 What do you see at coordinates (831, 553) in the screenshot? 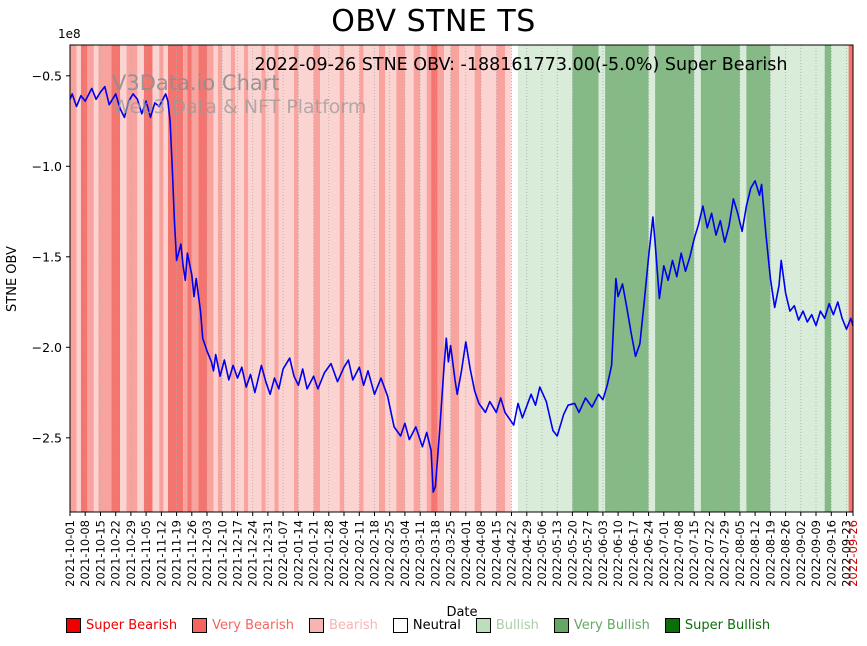
I see `x-tick-label: 2022-09-16` at bounding box center [831, 553].